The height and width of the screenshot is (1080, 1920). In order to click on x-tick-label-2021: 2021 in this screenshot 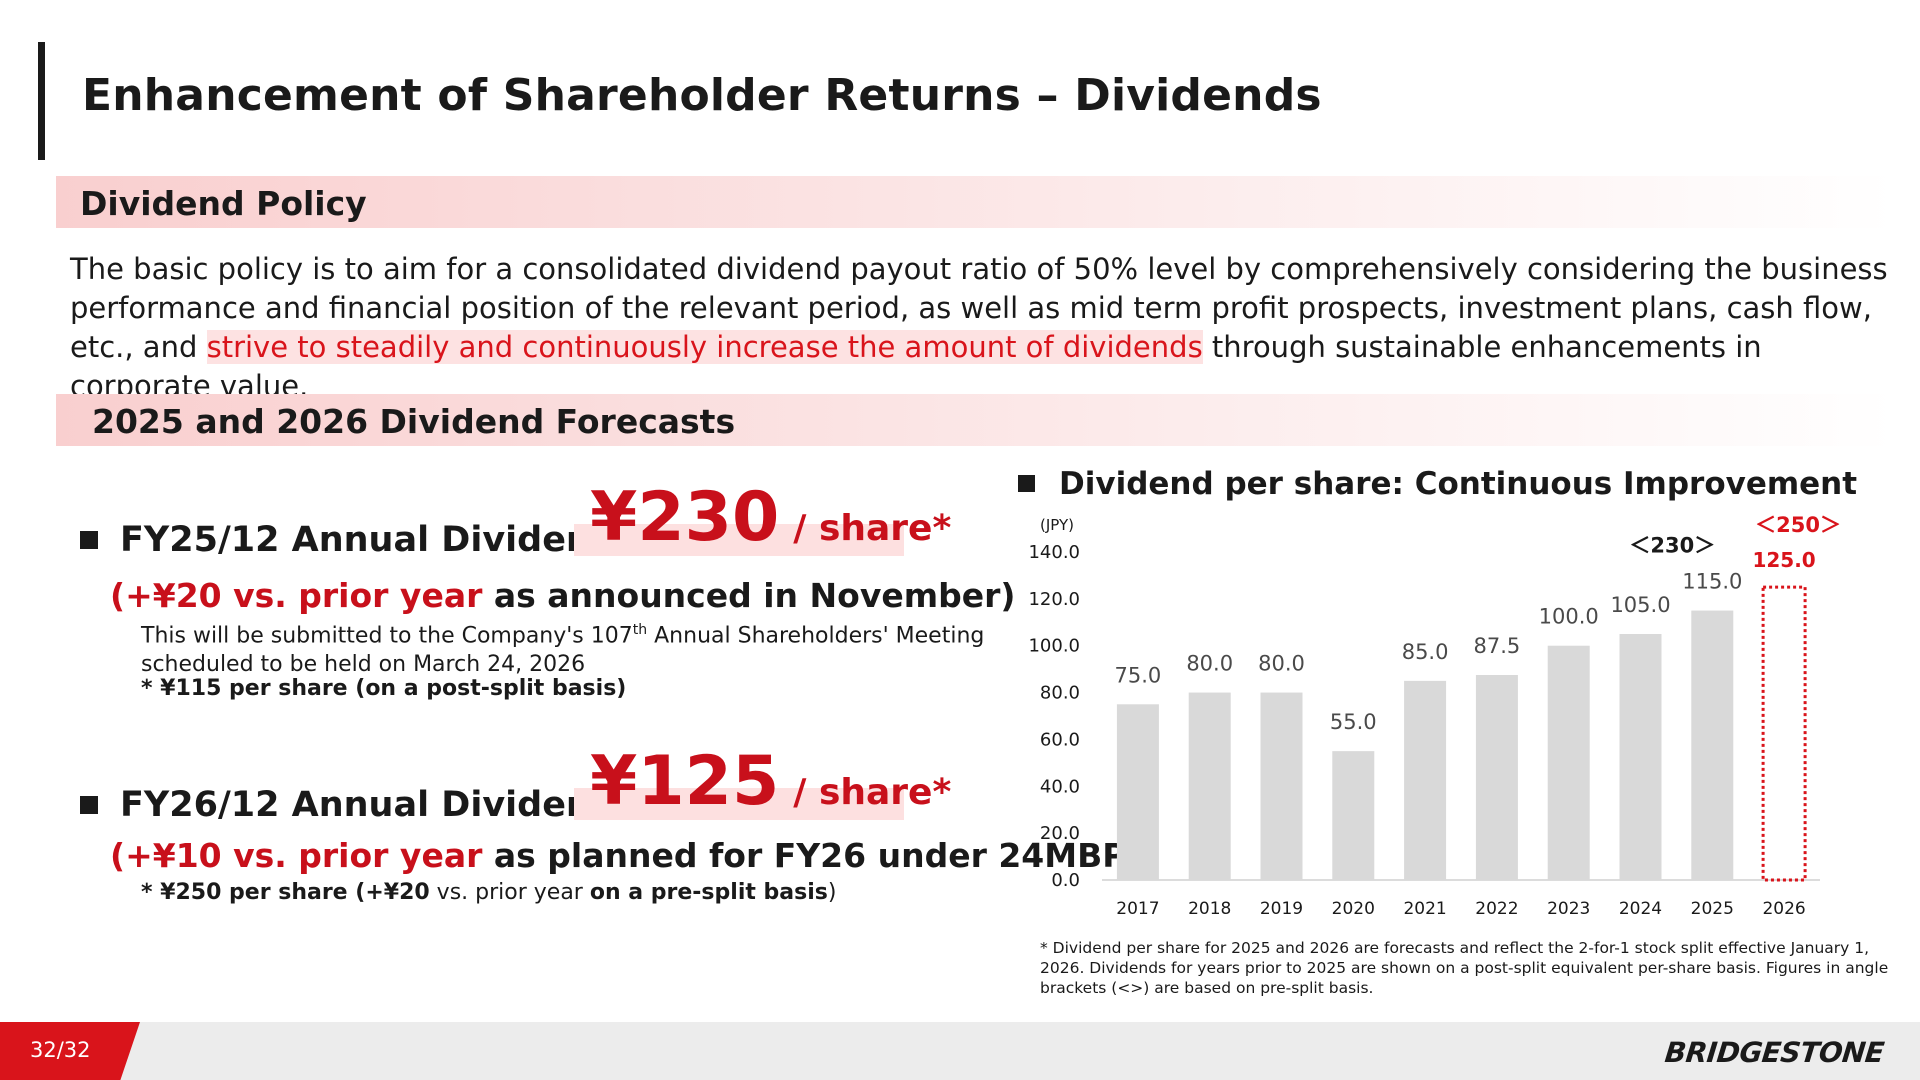, I will do `click(1424, 909)`.